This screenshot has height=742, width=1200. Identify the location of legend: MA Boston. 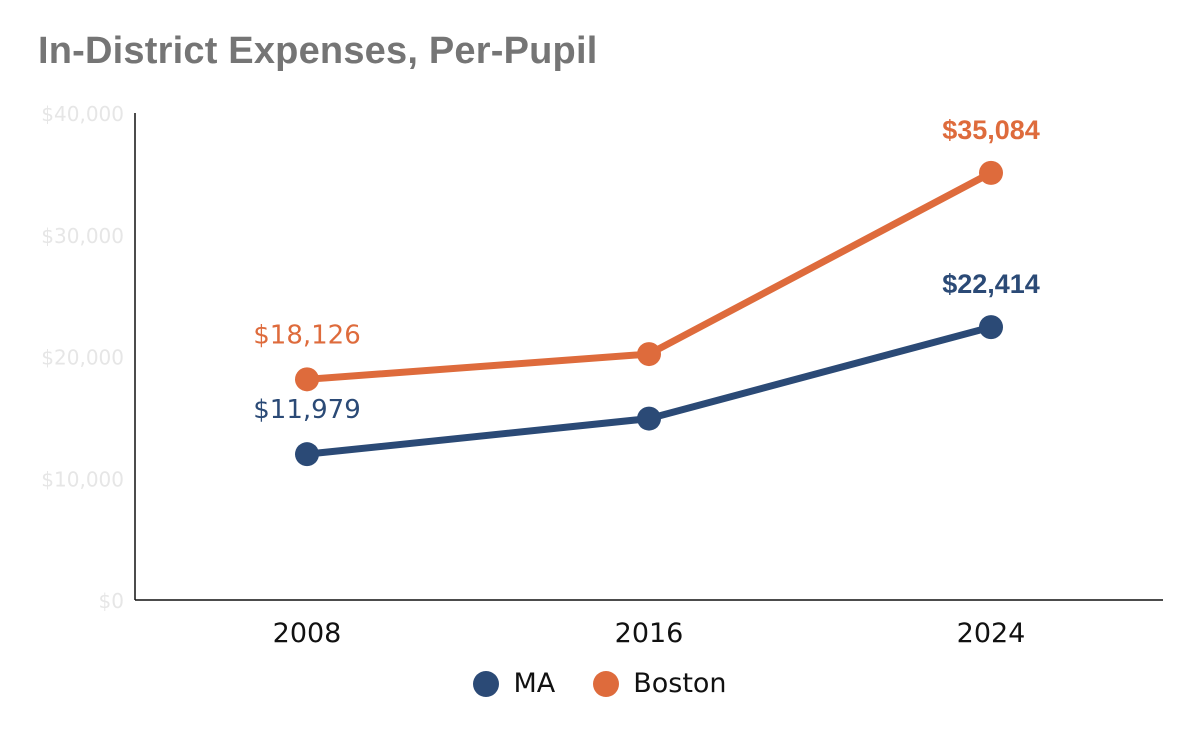
(600, 683).